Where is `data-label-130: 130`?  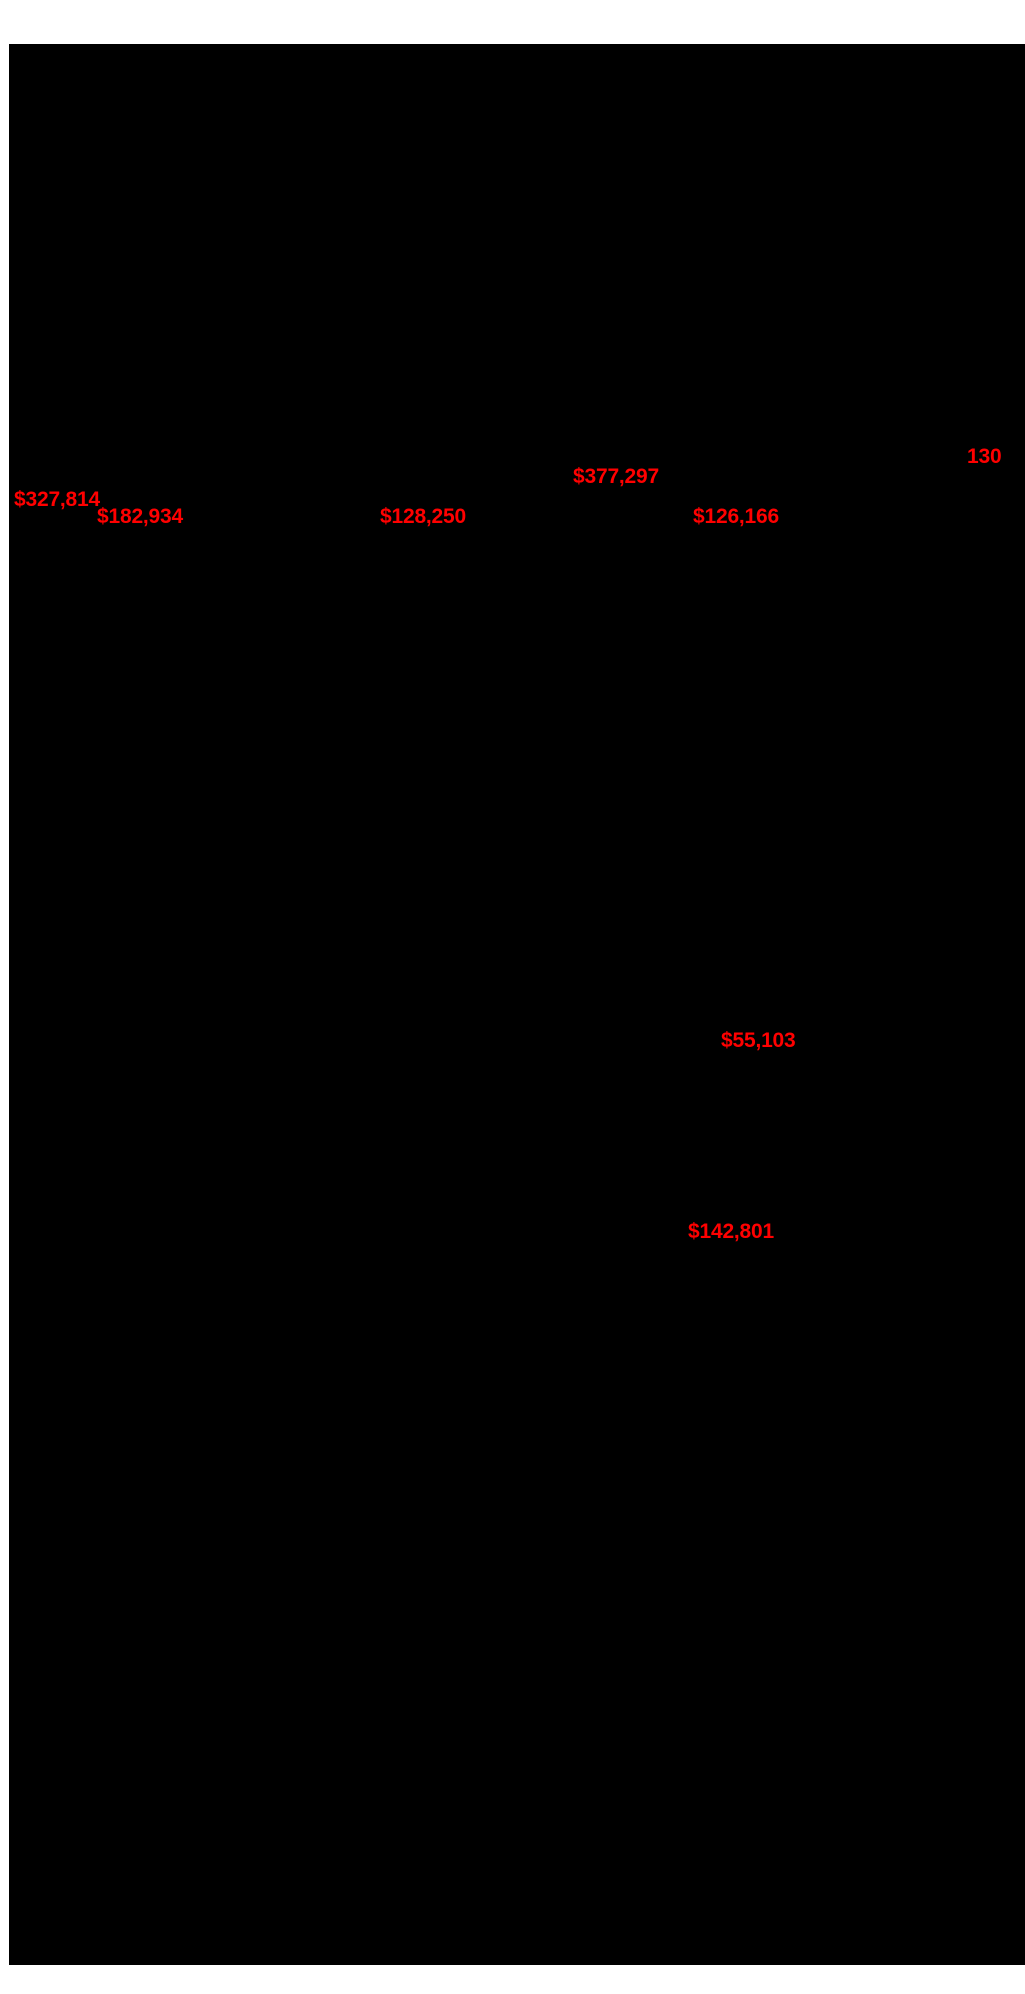 data-label-130: 130 is located at coordinates (984, 456).